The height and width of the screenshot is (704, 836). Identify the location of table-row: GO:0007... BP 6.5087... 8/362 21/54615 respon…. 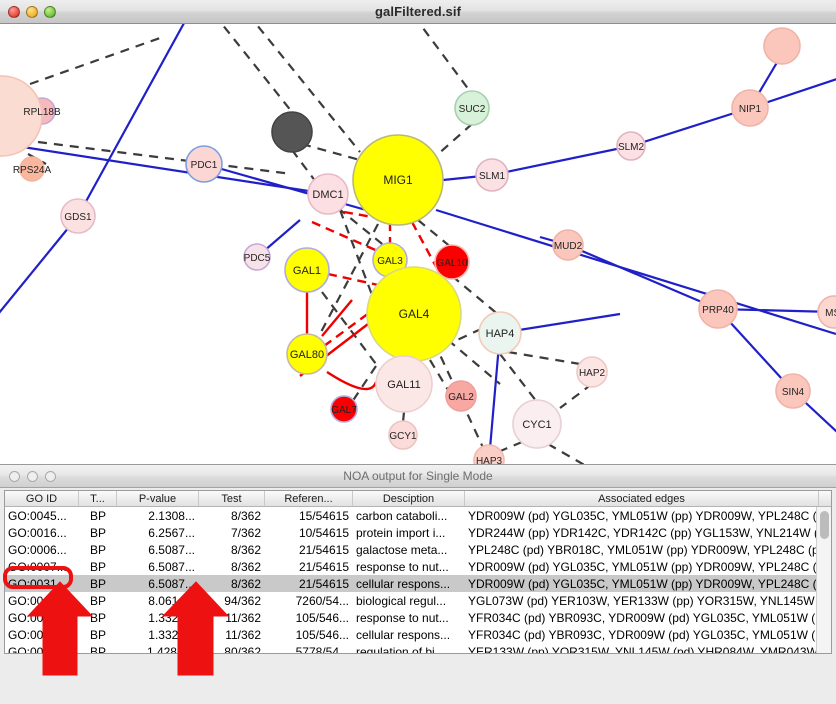
(418, 566).